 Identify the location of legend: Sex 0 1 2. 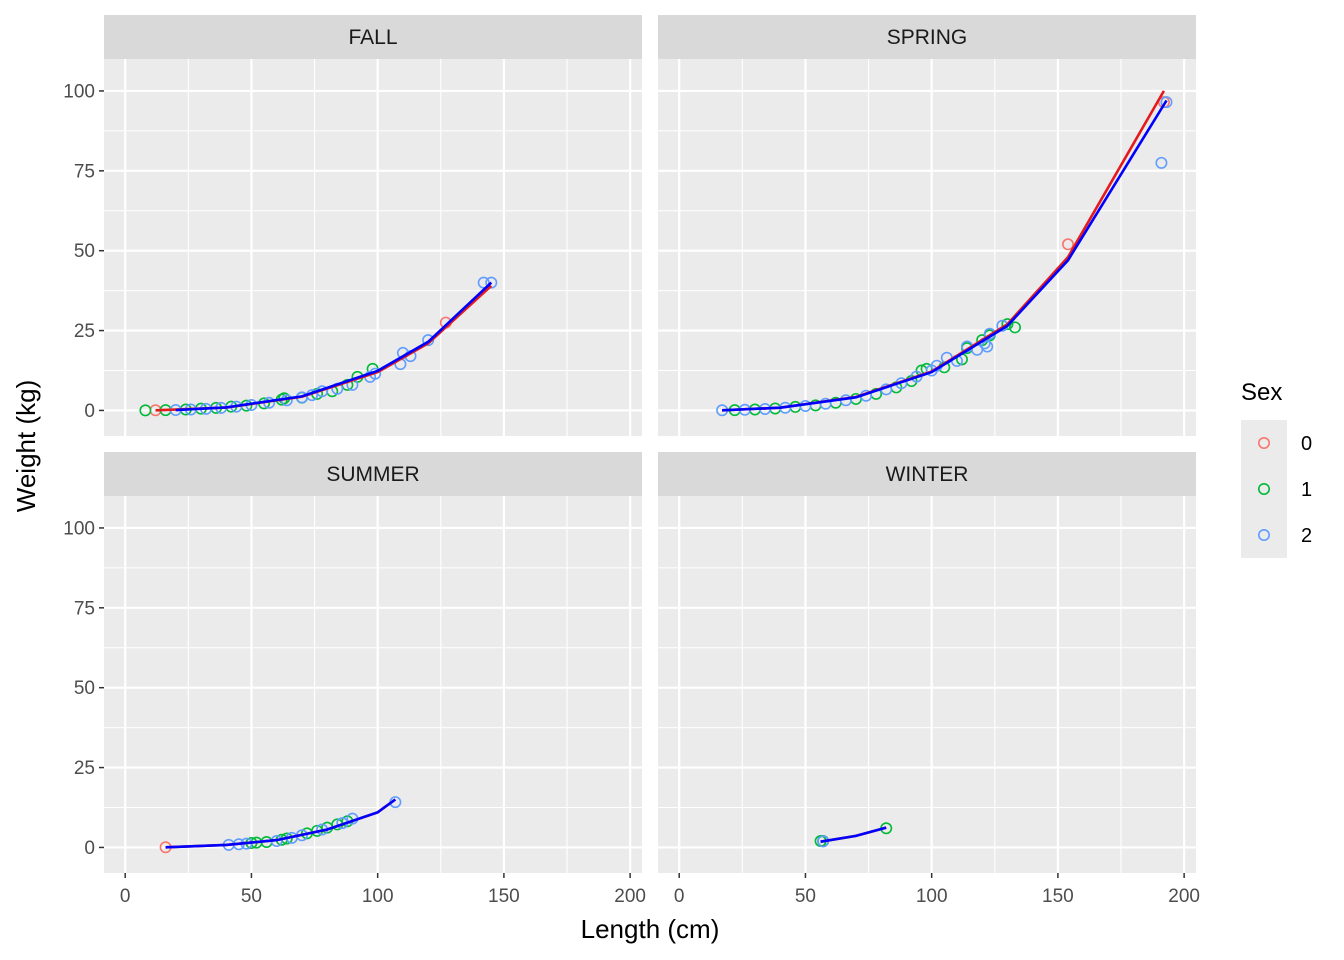
(1276, 468).